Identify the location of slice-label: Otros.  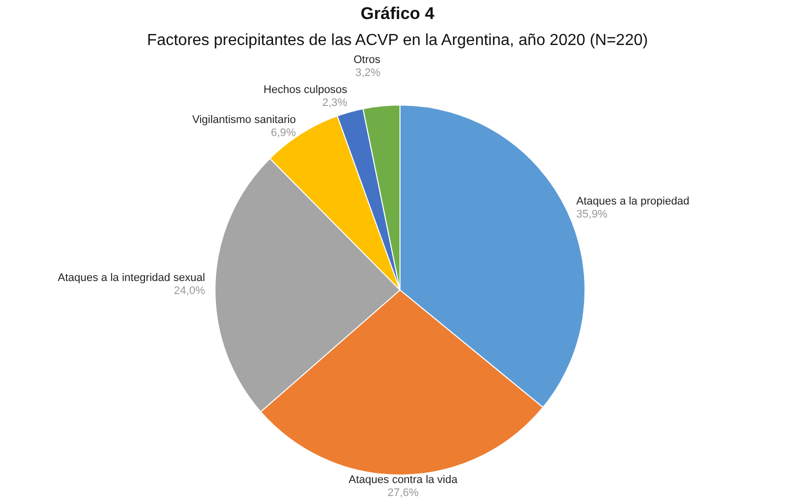
(367, 60).